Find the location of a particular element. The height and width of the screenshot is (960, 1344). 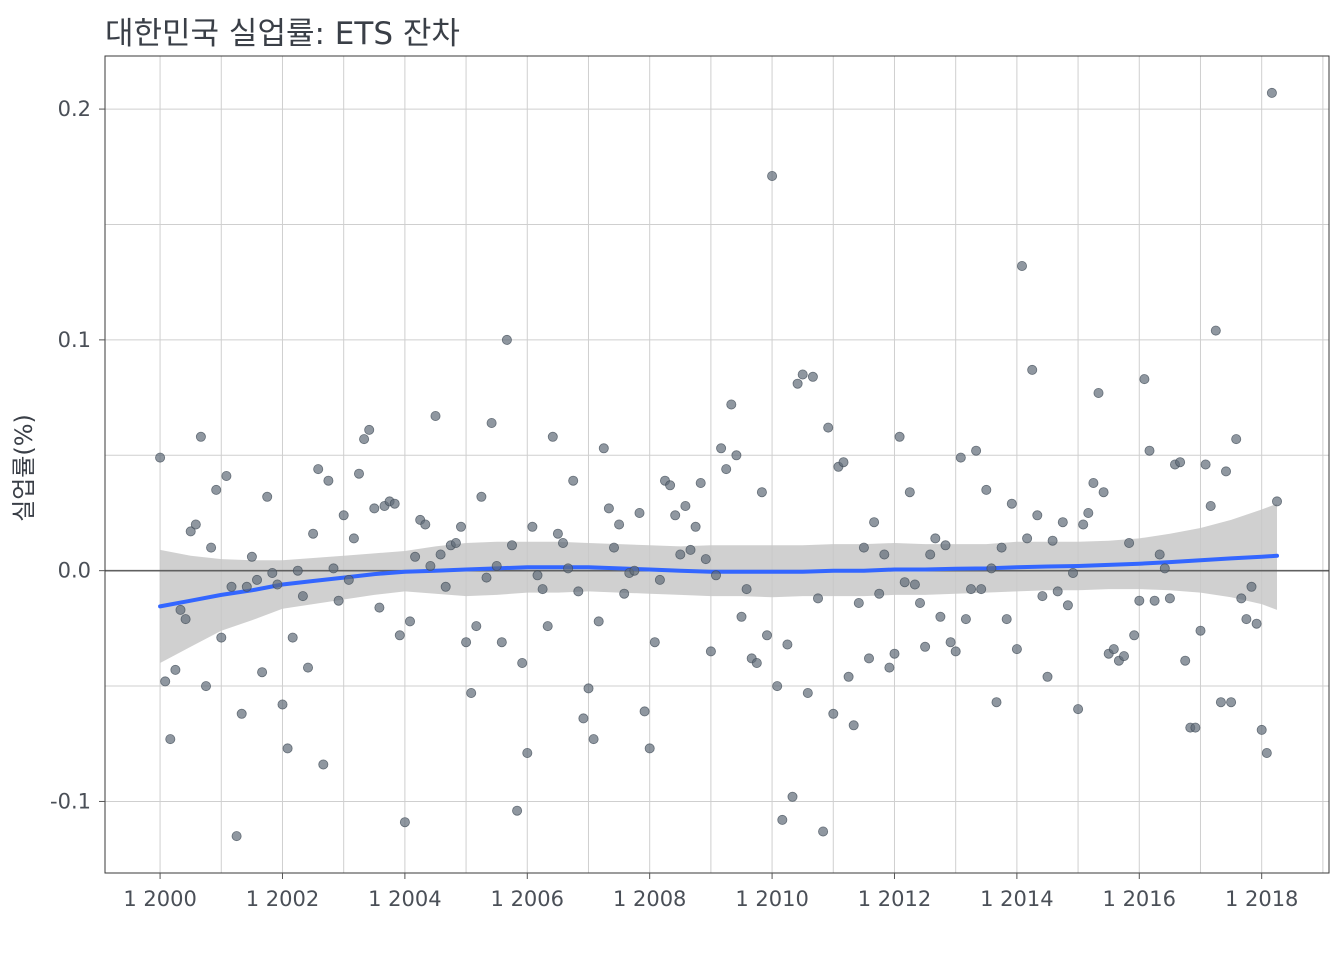

y-axis-ticks: -0.1 0.0 0.1 0.2 is located at coordinates (77, 455).